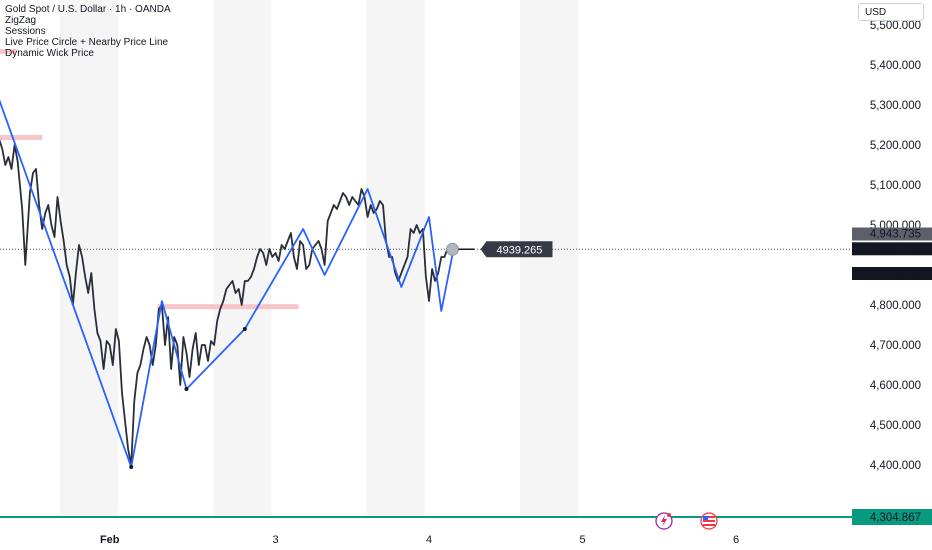 The image size is (932, 550). I want to click on dividend-event-icon, so click(664, 521).